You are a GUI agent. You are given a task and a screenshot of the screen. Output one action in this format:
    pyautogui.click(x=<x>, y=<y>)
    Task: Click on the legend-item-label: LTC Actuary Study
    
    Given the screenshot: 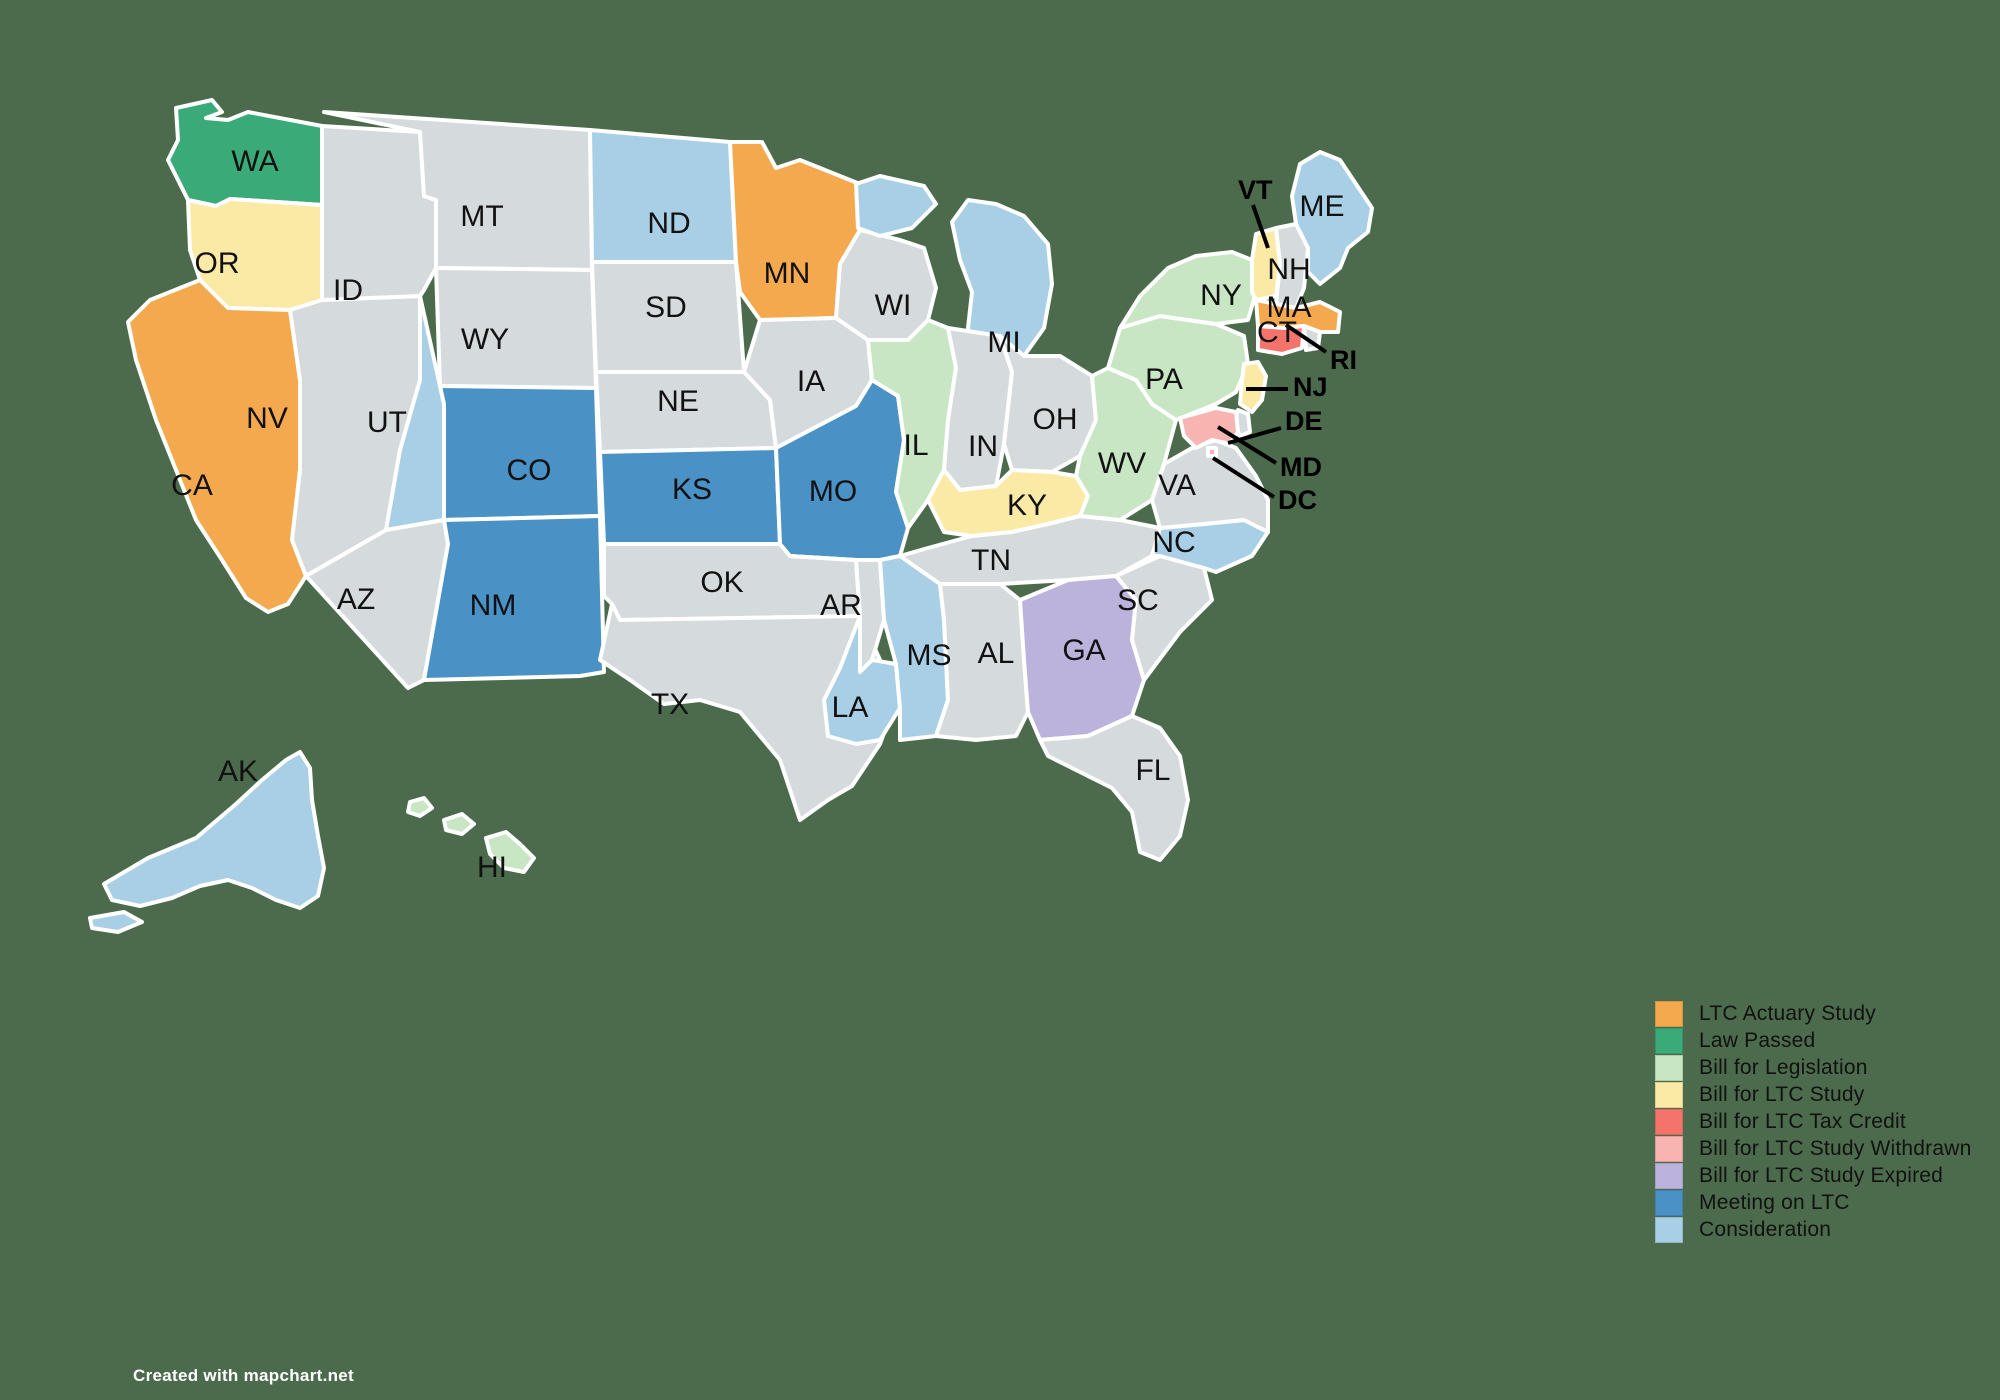 What is the action you would take?
    pyautogui.click(x=1787, y=1013)
    